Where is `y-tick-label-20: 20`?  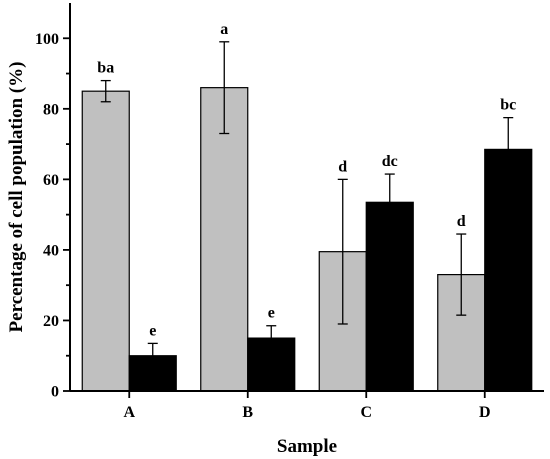
y-tick-label-20: 20 is located at coordinates (51, 321).